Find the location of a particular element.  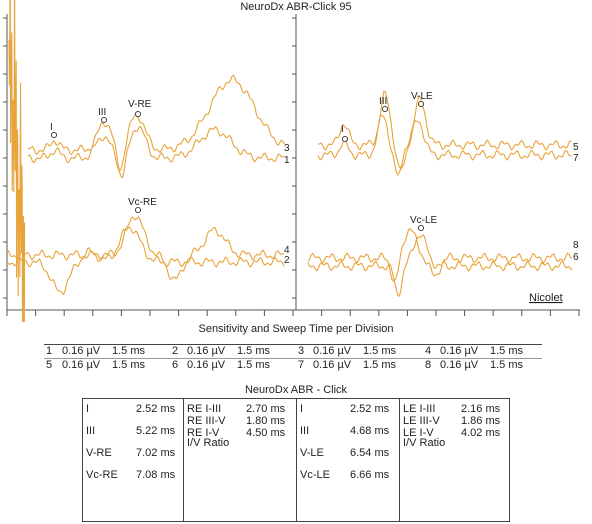

trace-number-3: 3 is located at coordinates (287, 148).